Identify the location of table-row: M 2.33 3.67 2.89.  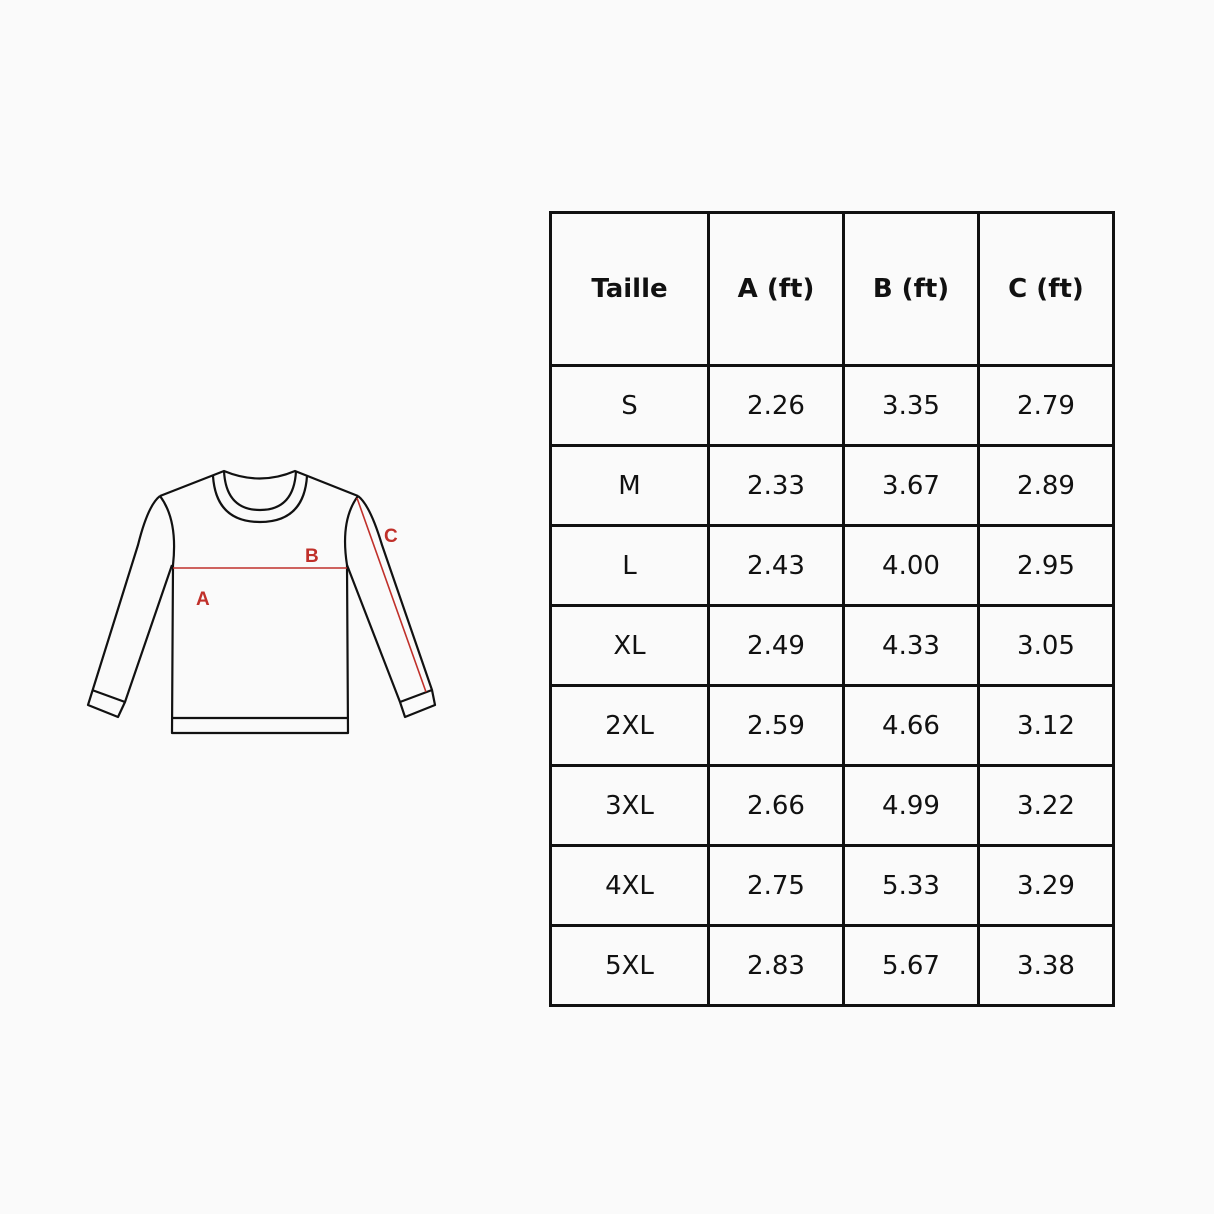
(832, 485).